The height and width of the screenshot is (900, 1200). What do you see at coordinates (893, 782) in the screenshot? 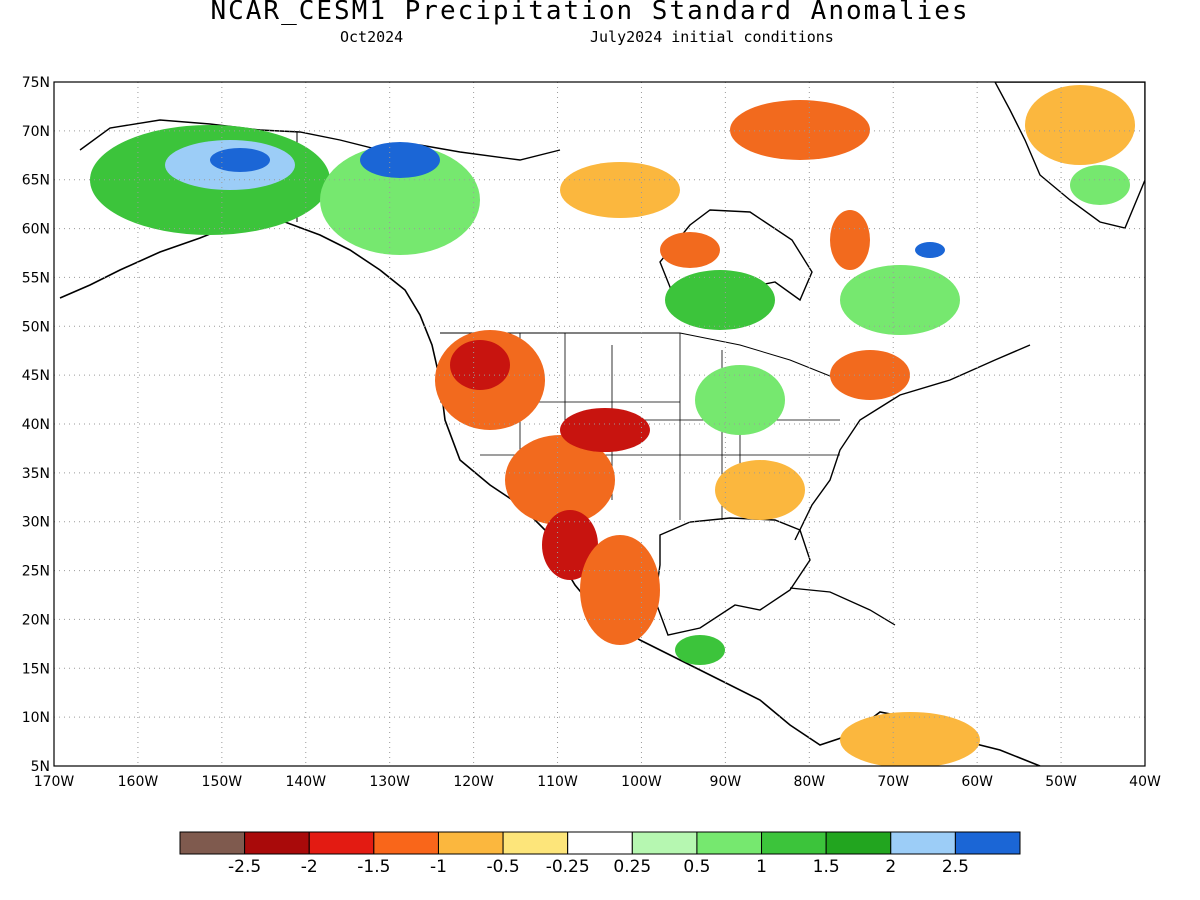
I see `longitude-label: 70W` at bounding box center [893, 782].